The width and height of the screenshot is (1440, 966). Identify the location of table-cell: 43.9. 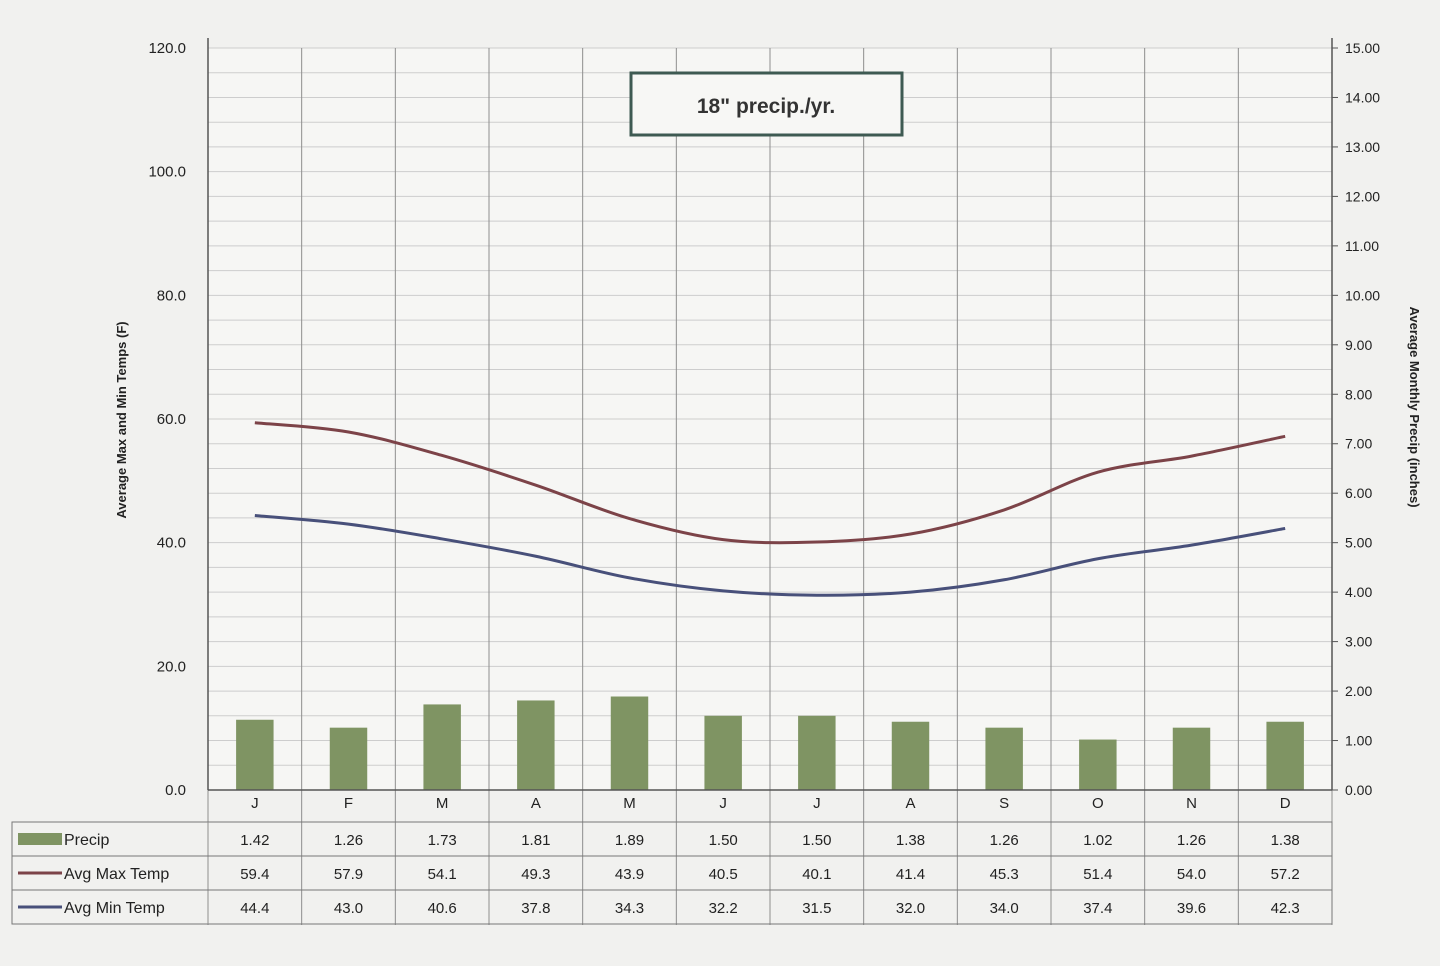
(629, 874).